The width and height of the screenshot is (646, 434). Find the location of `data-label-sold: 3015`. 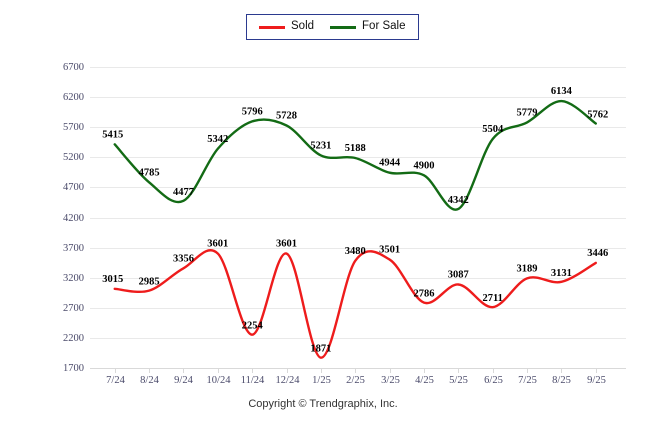

data-label-sold: 3015 is located at coordinates (112, 279).